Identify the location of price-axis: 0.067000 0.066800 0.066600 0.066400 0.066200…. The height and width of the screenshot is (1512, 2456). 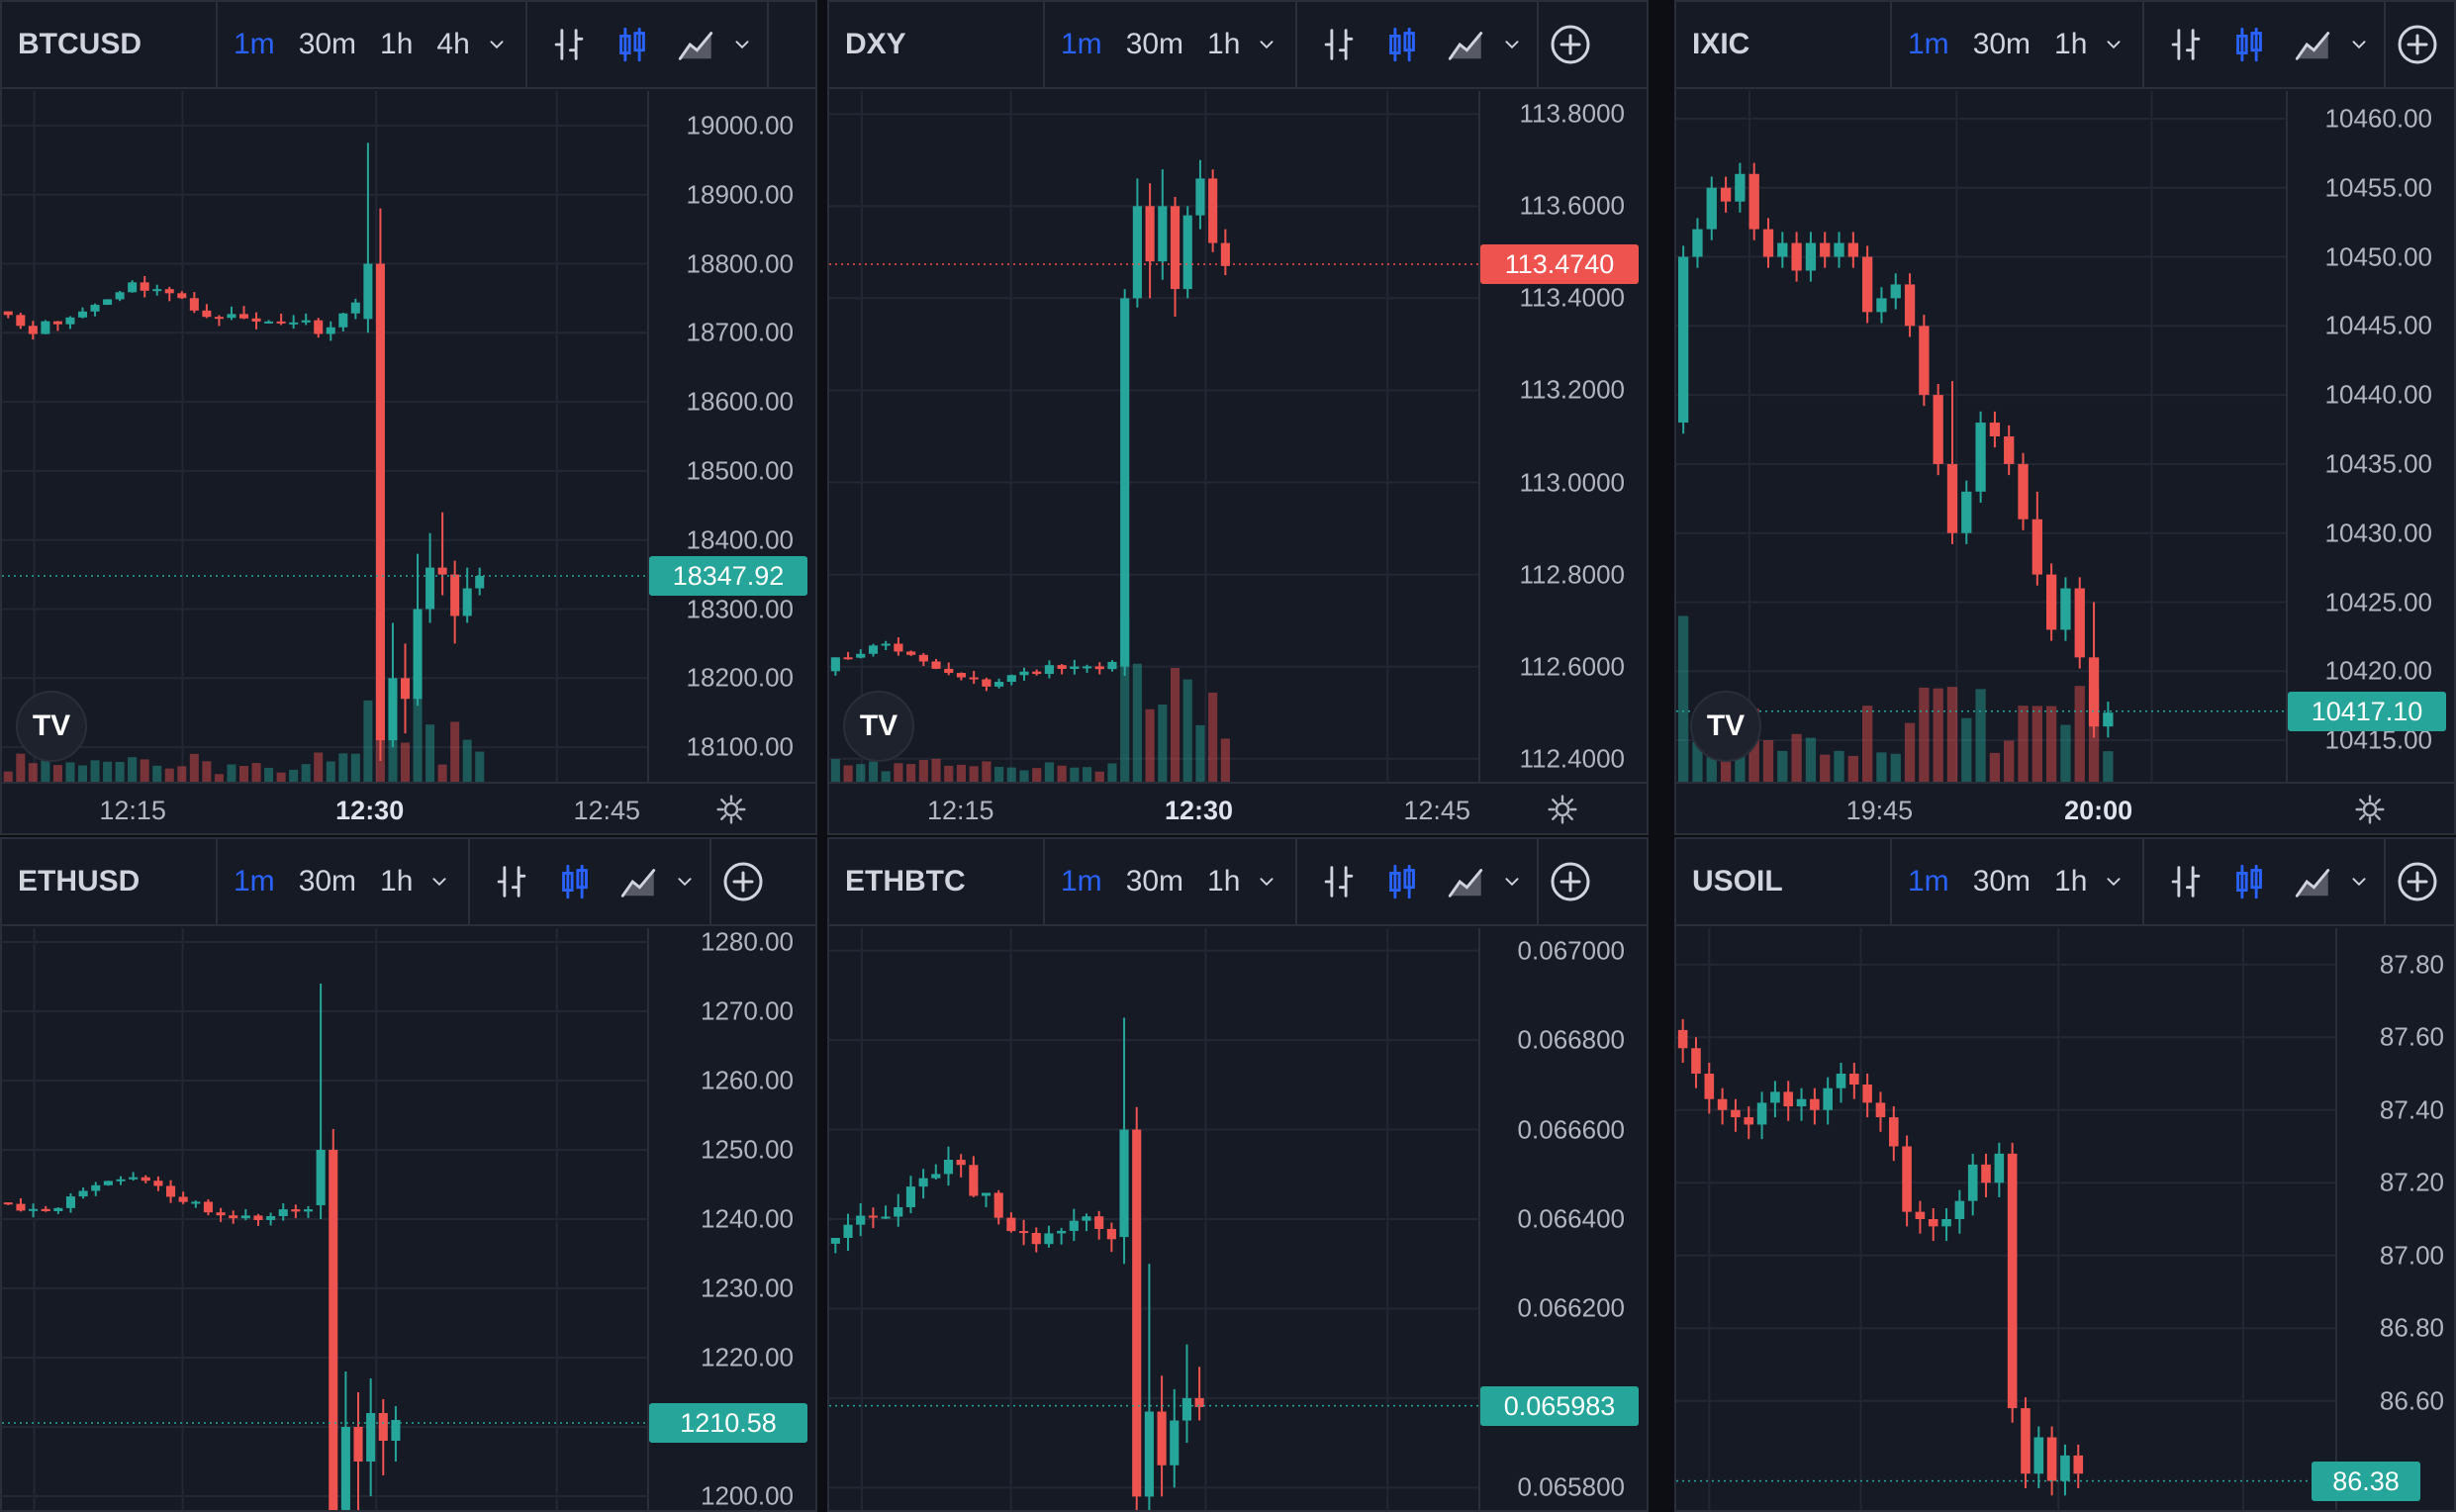
(1562, 1219).